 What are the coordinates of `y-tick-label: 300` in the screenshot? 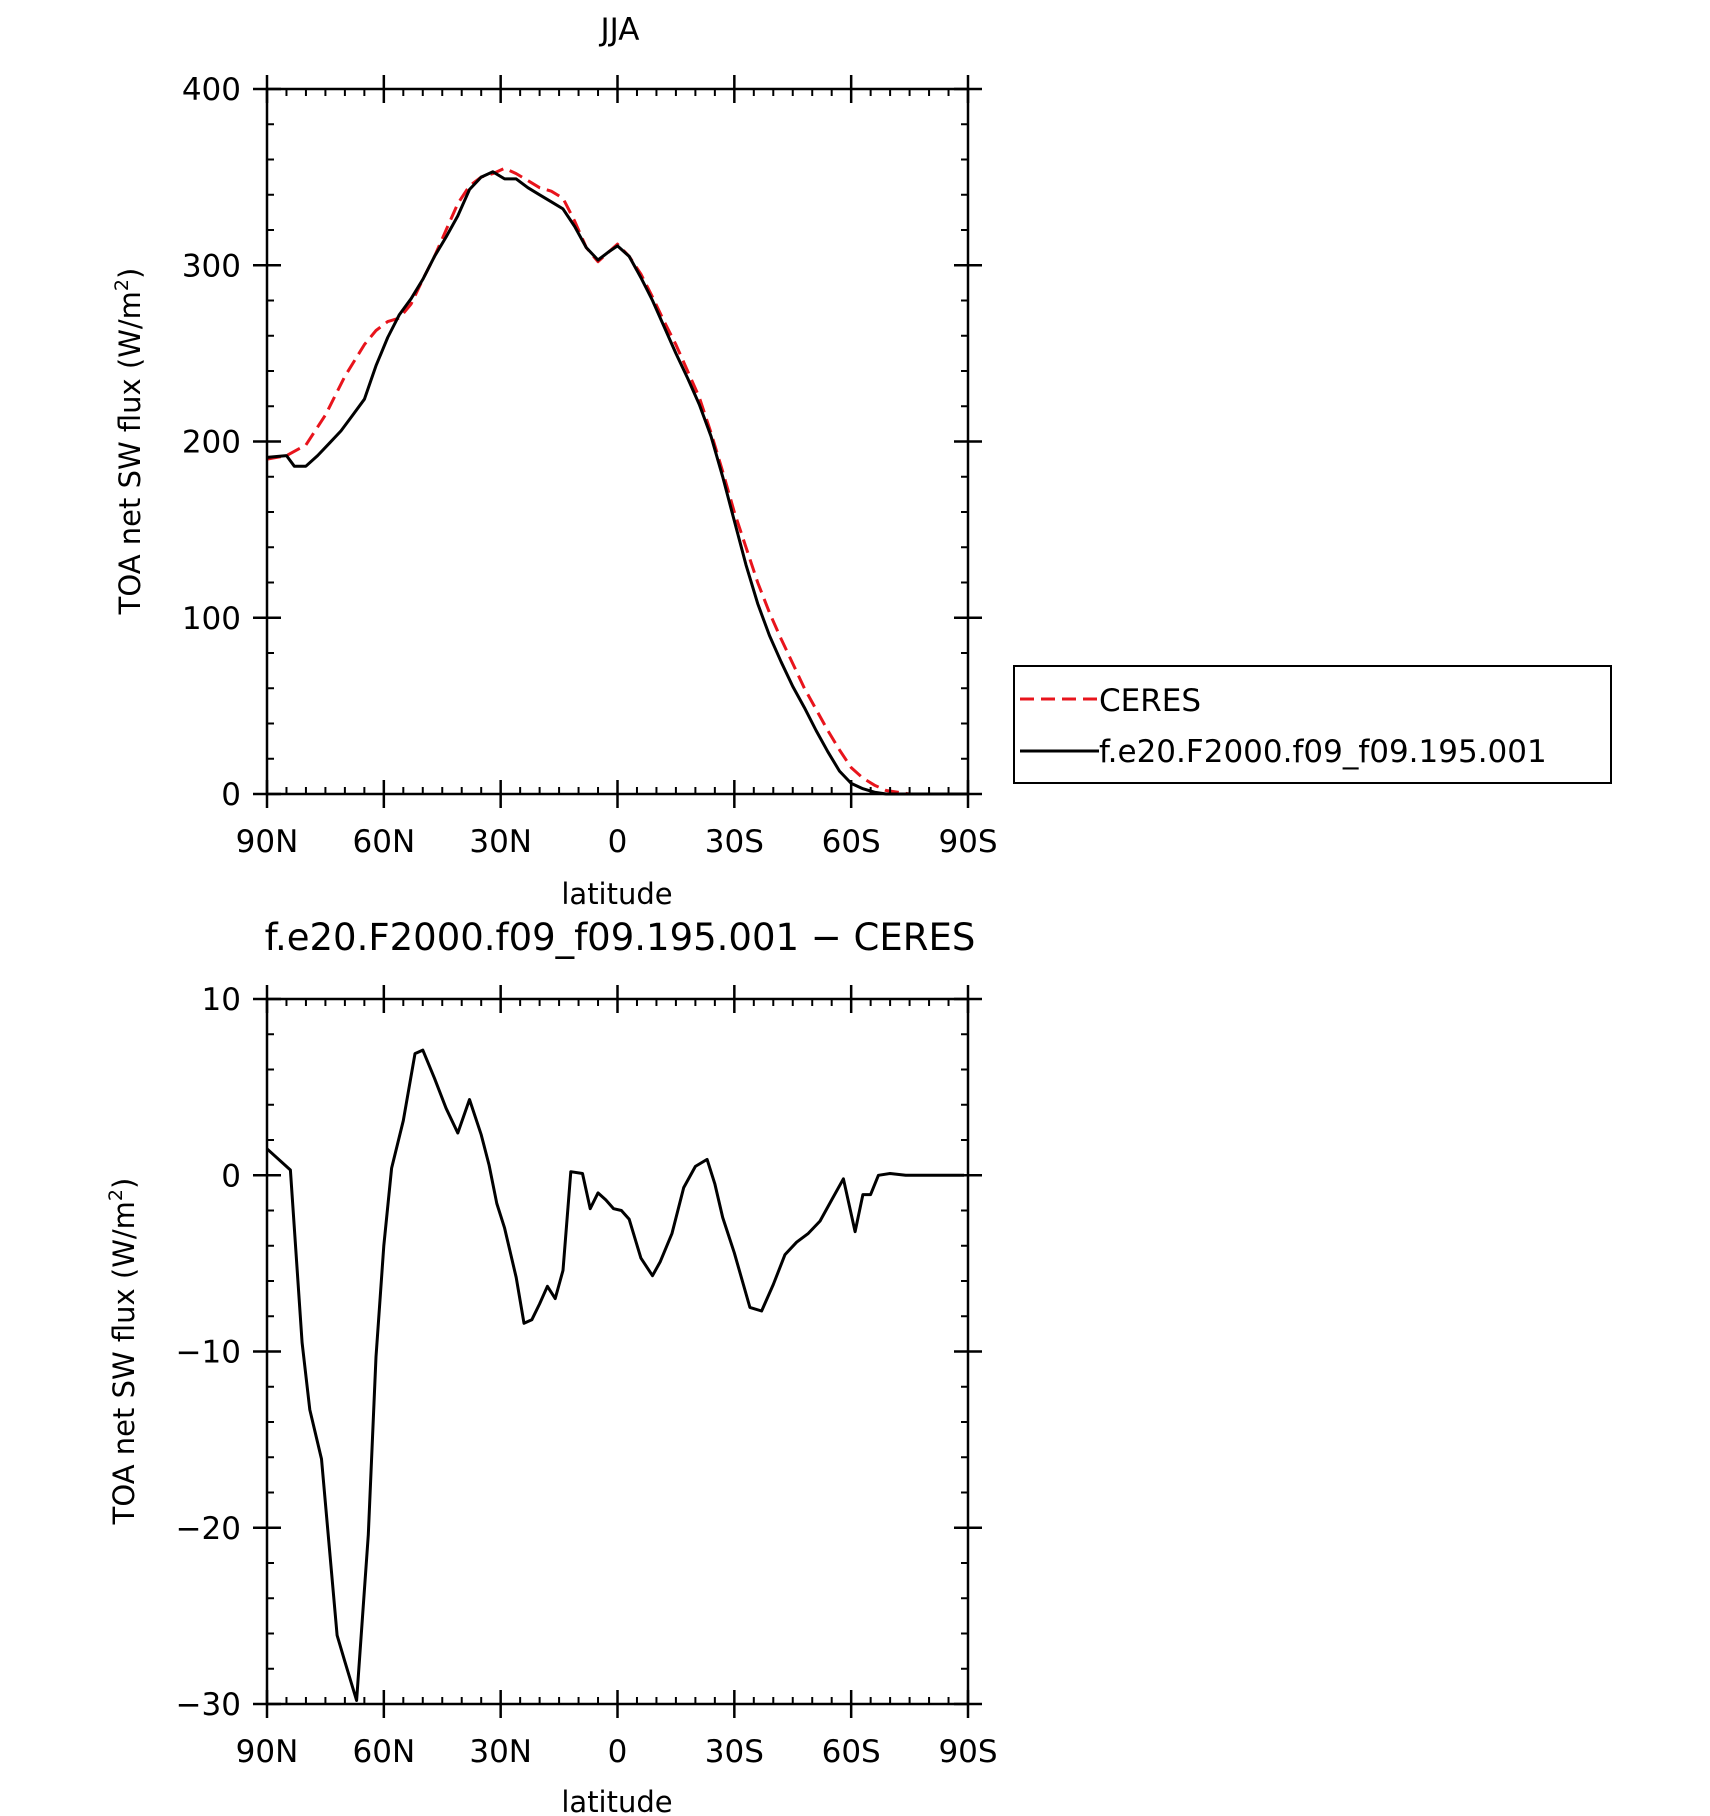 It's located at (211, 266).